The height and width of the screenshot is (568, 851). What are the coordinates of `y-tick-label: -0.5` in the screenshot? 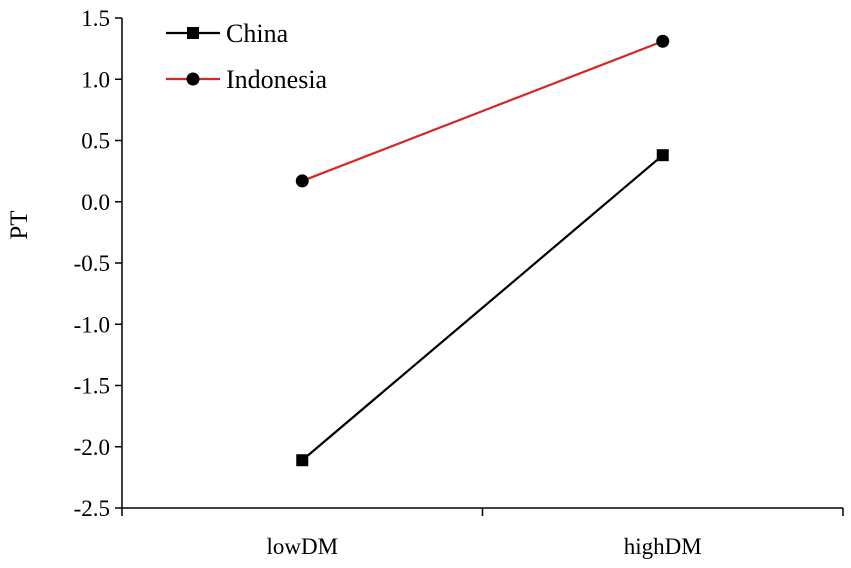 It's located at (92, 263).